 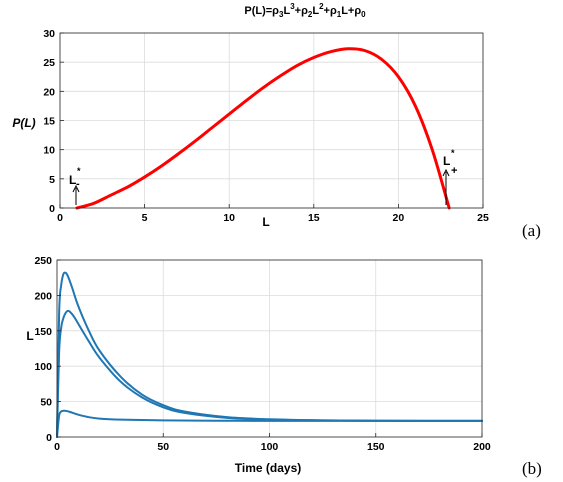 I want to click on chart-a-panel-label: (a), so click(x=531, y=230).